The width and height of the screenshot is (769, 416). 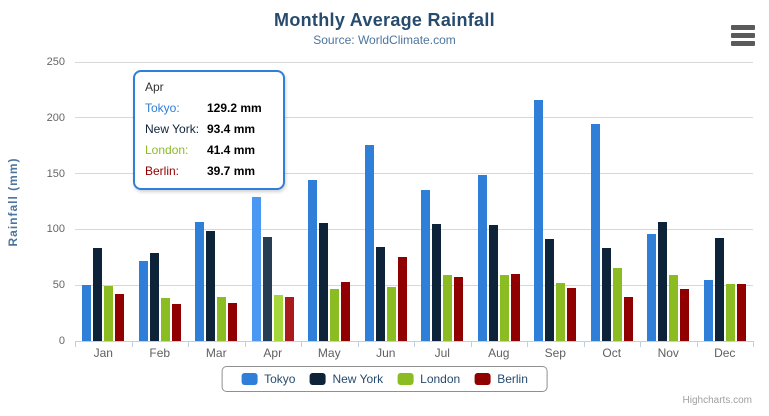 I want to click on column-bar-london-Jun, so click(x=391, y=314).